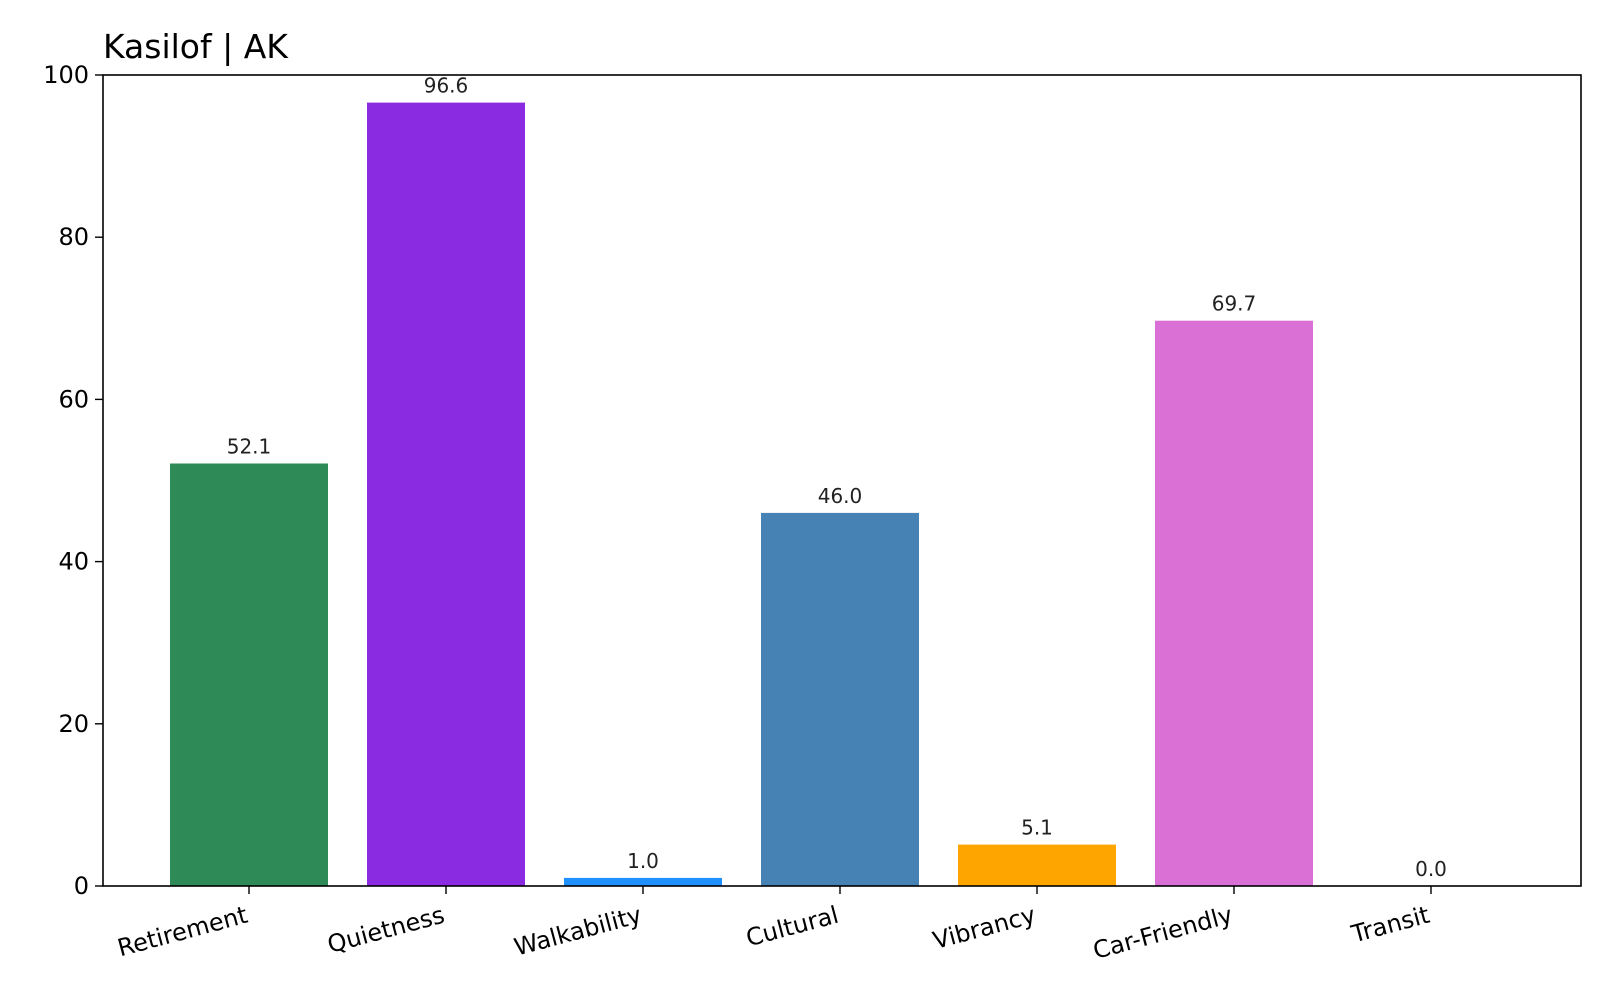  I want to click on x-tick-label-car-friendly: Car-Friendly, so click(1163, 933).